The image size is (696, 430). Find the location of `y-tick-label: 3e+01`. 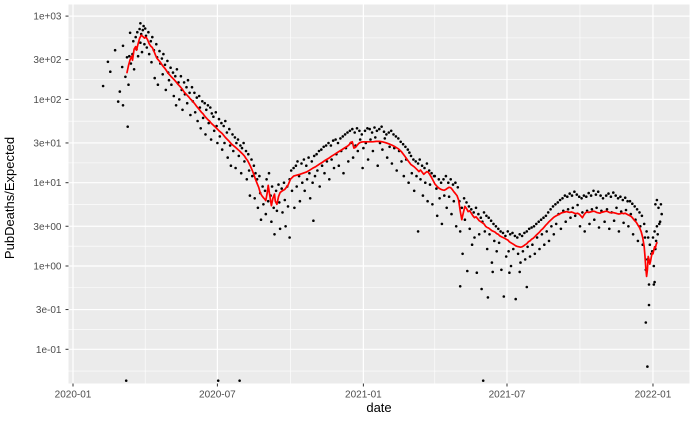

y-tick-label: 3e+01 is located at coordinates (47, 143).